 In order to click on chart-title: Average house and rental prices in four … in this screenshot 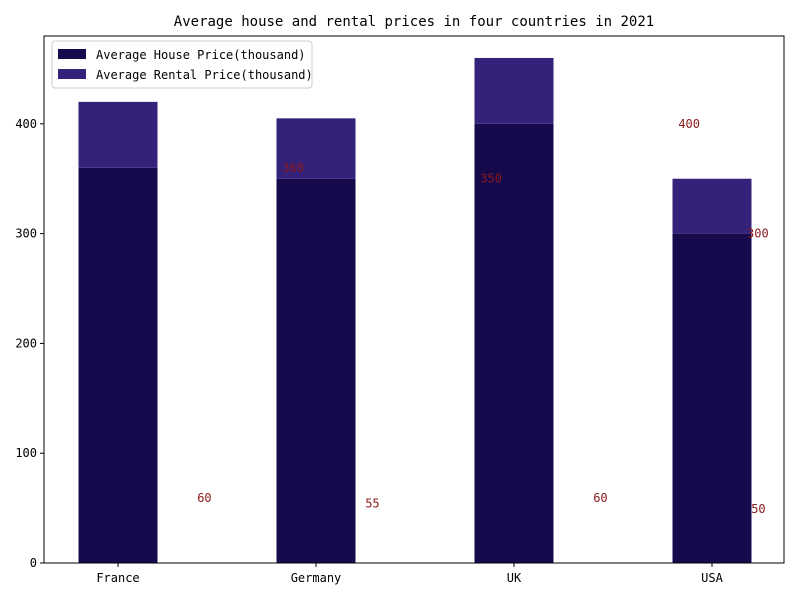, I will do `click(414, 22)`.